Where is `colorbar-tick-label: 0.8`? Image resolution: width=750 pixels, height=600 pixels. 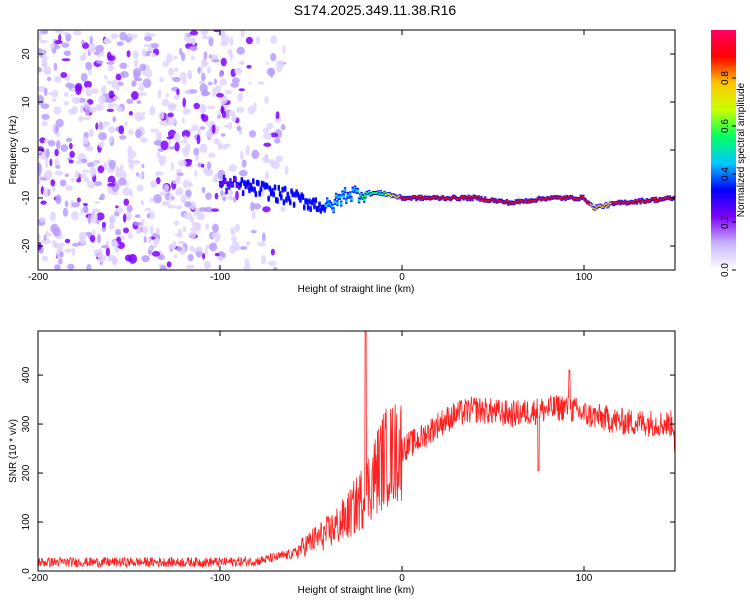 colorbar-tick-label: 0.8 is located at coordinates (725, 78).